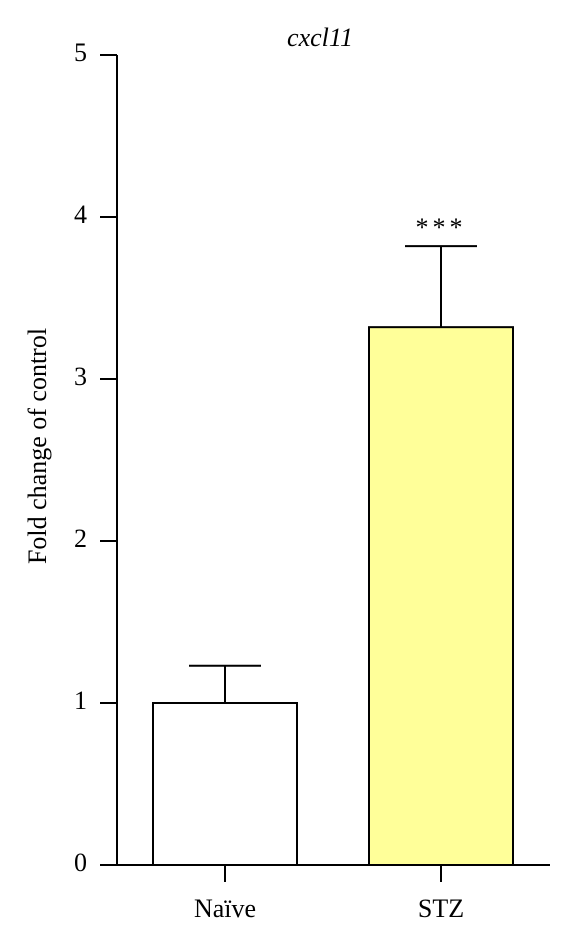 Image resolution: width=570 pixels, height=951 pixels. I want to click on chart-title: cxcl11, so click(320, 37).